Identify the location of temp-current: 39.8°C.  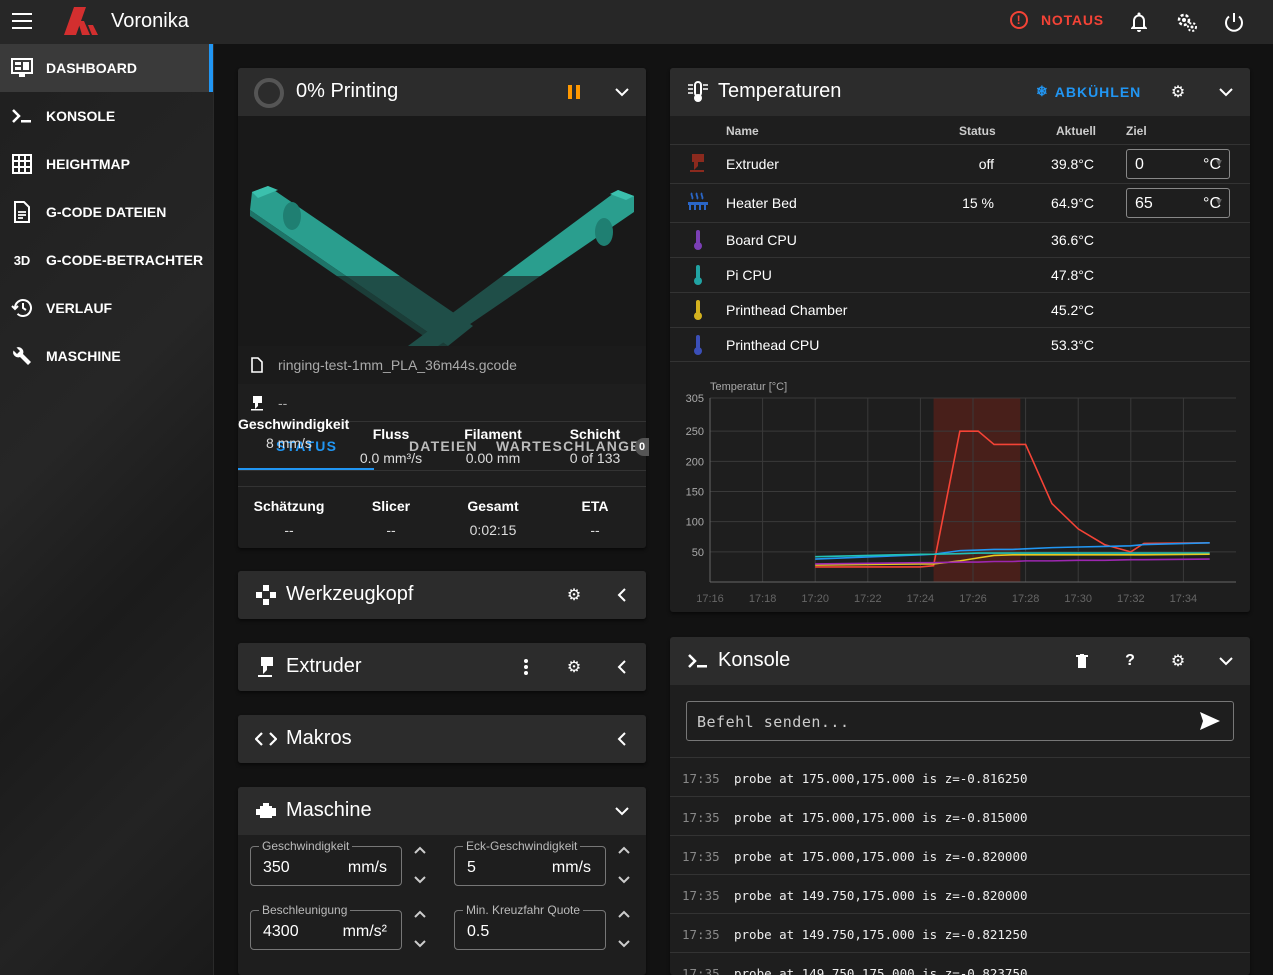
(1072, 164).